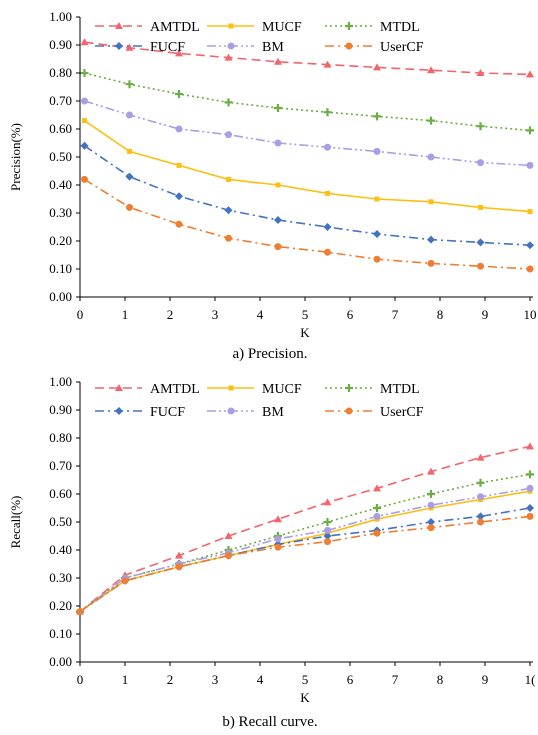 The image size is (538, 735). Describe the element at coordinates (167, 47) in the screenshot. I see `legend-label: FUCF` at that location.